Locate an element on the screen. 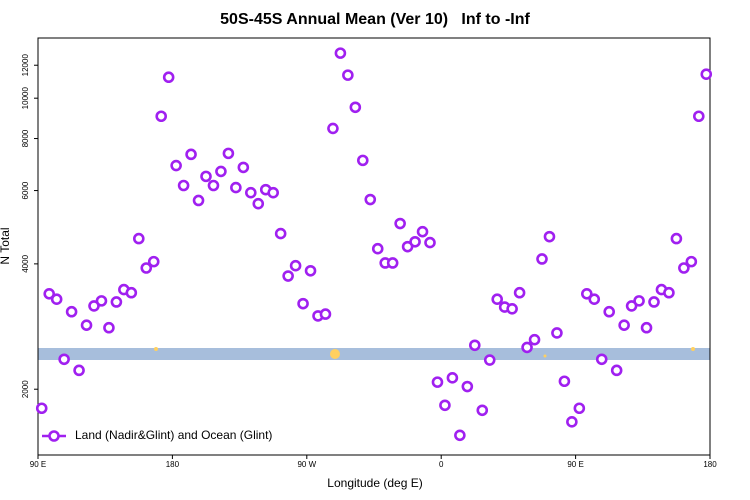  ocean-band is located at coordinates (374, 354).